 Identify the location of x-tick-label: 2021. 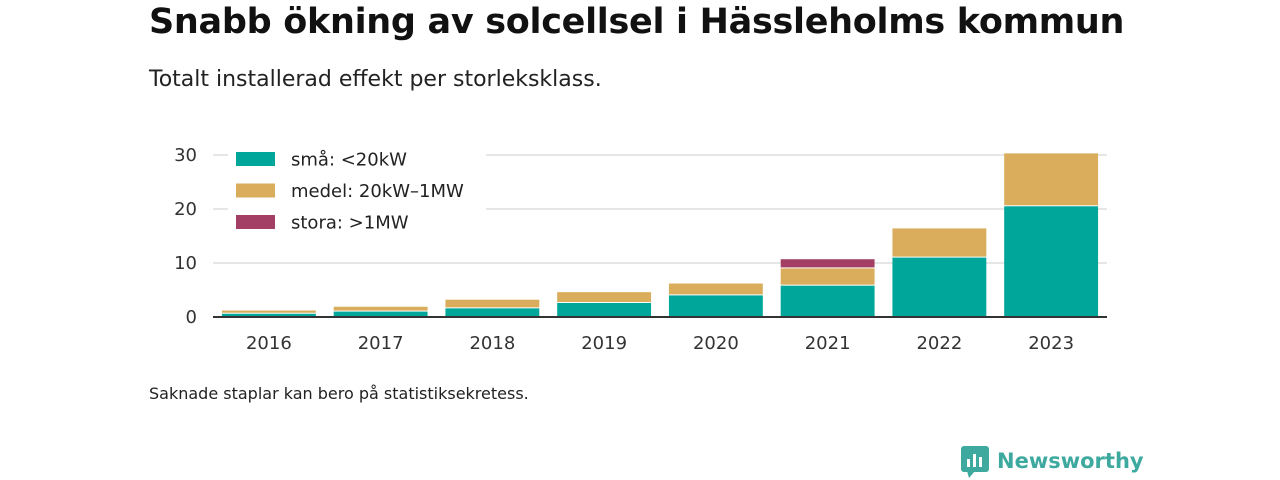
(828, 343).